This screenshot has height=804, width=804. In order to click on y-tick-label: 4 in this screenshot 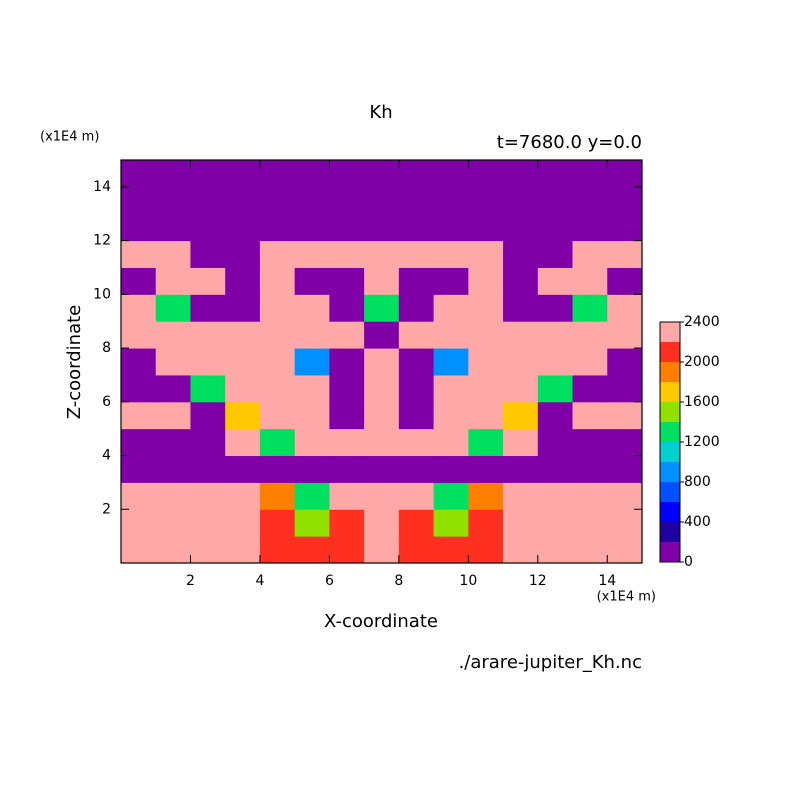, I will do `click(106, 456)`.